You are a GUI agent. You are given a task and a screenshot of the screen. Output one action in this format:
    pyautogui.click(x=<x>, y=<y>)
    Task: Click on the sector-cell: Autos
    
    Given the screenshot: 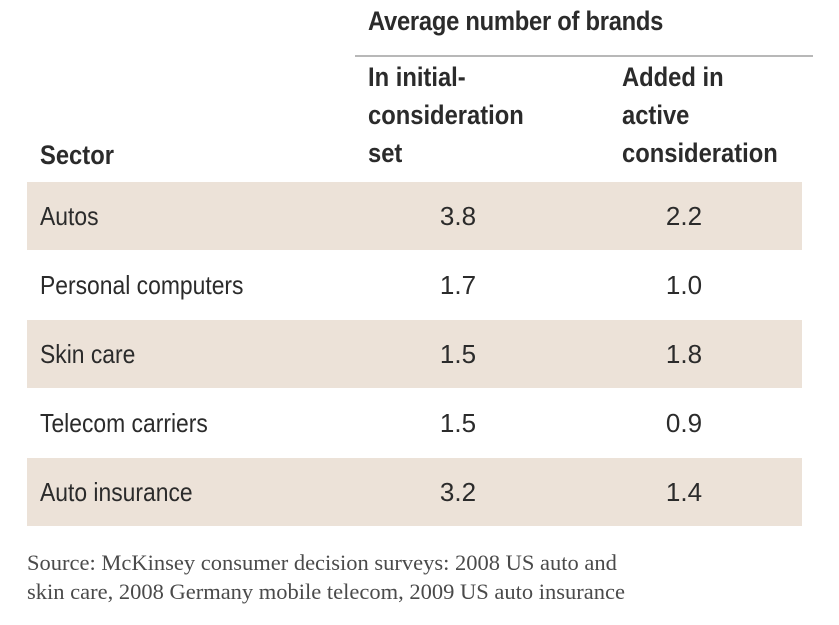 What is the action you would take?
    pyautogui.click(x=69, y=216)
    